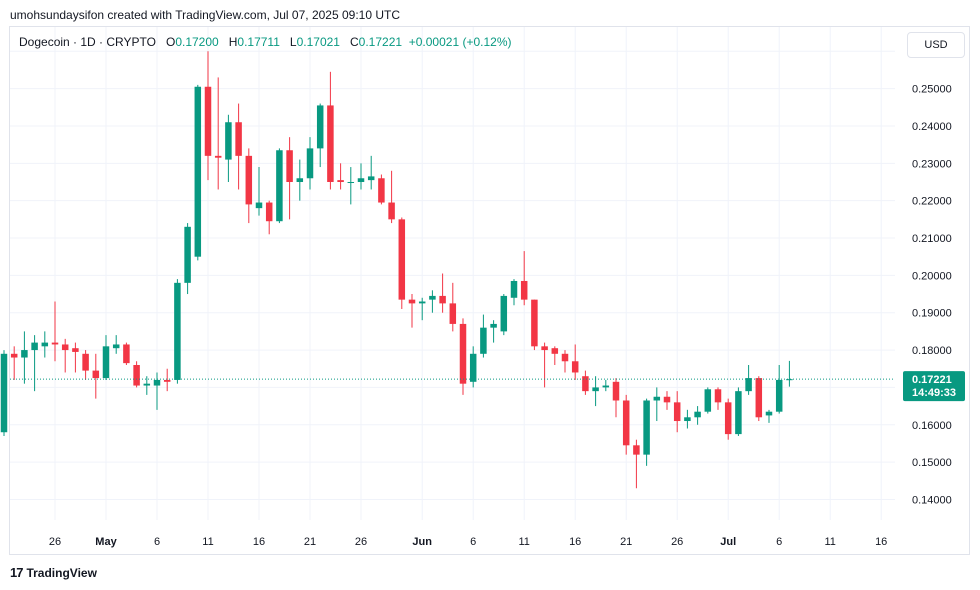 The width and height of the screenshot is (980, 590). I want to click on x-tick-label: 26, so click(677, 542).